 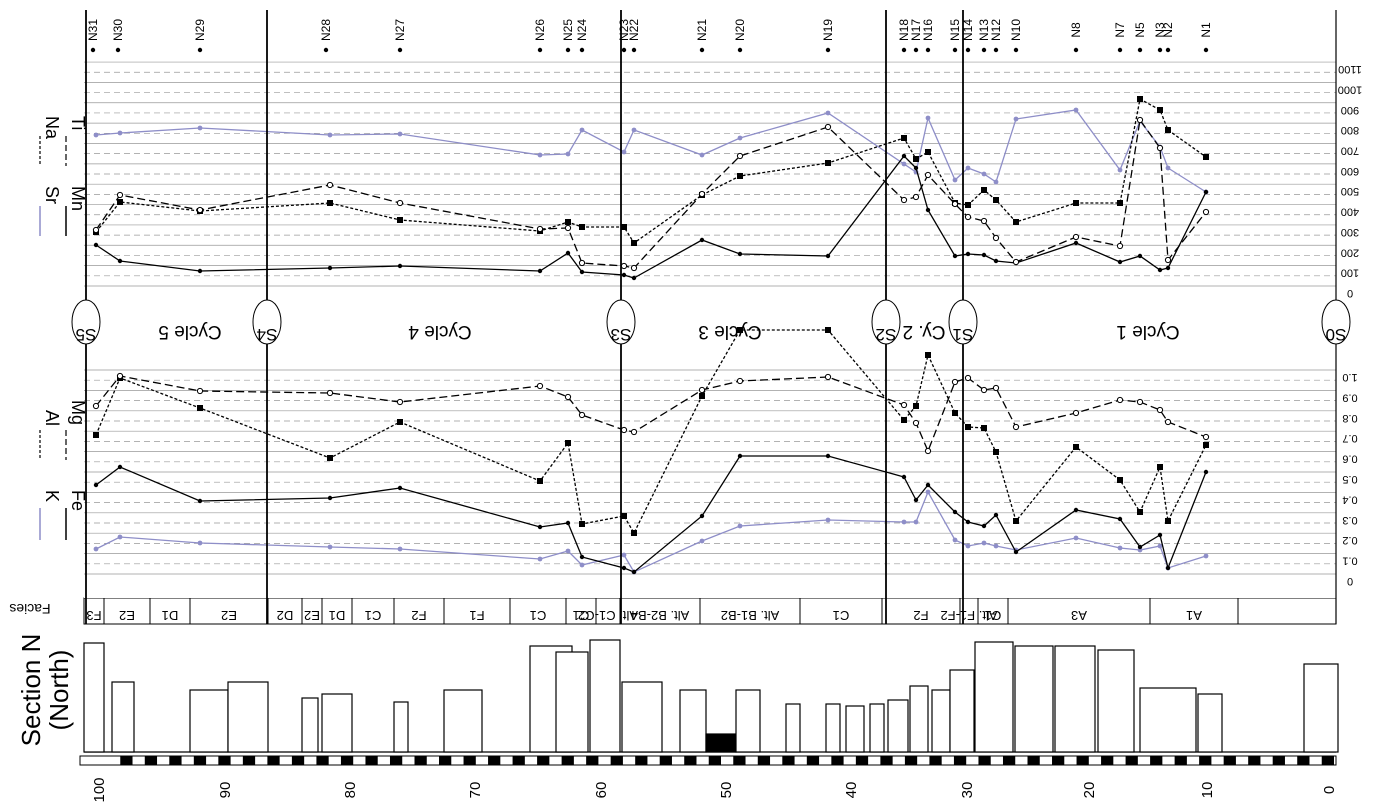 I want to click on scale-tick: 70, so click(x=475, y=790).